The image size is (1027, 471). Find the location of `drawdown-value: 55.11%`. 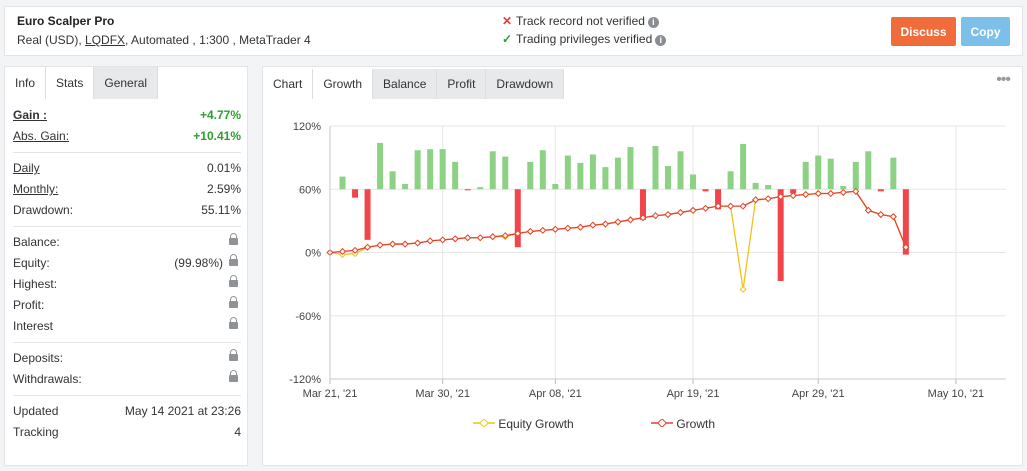

drawdown-value: 55.11% is located at coordinates (221, 210).